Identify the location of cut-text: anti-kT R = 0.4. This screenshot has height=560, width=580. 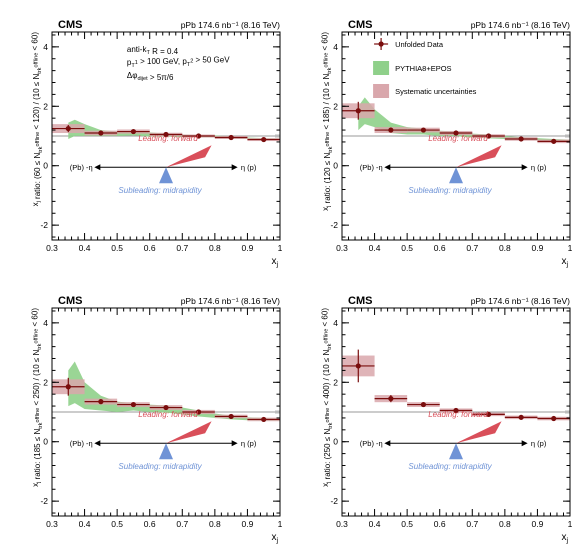
(153, 50).